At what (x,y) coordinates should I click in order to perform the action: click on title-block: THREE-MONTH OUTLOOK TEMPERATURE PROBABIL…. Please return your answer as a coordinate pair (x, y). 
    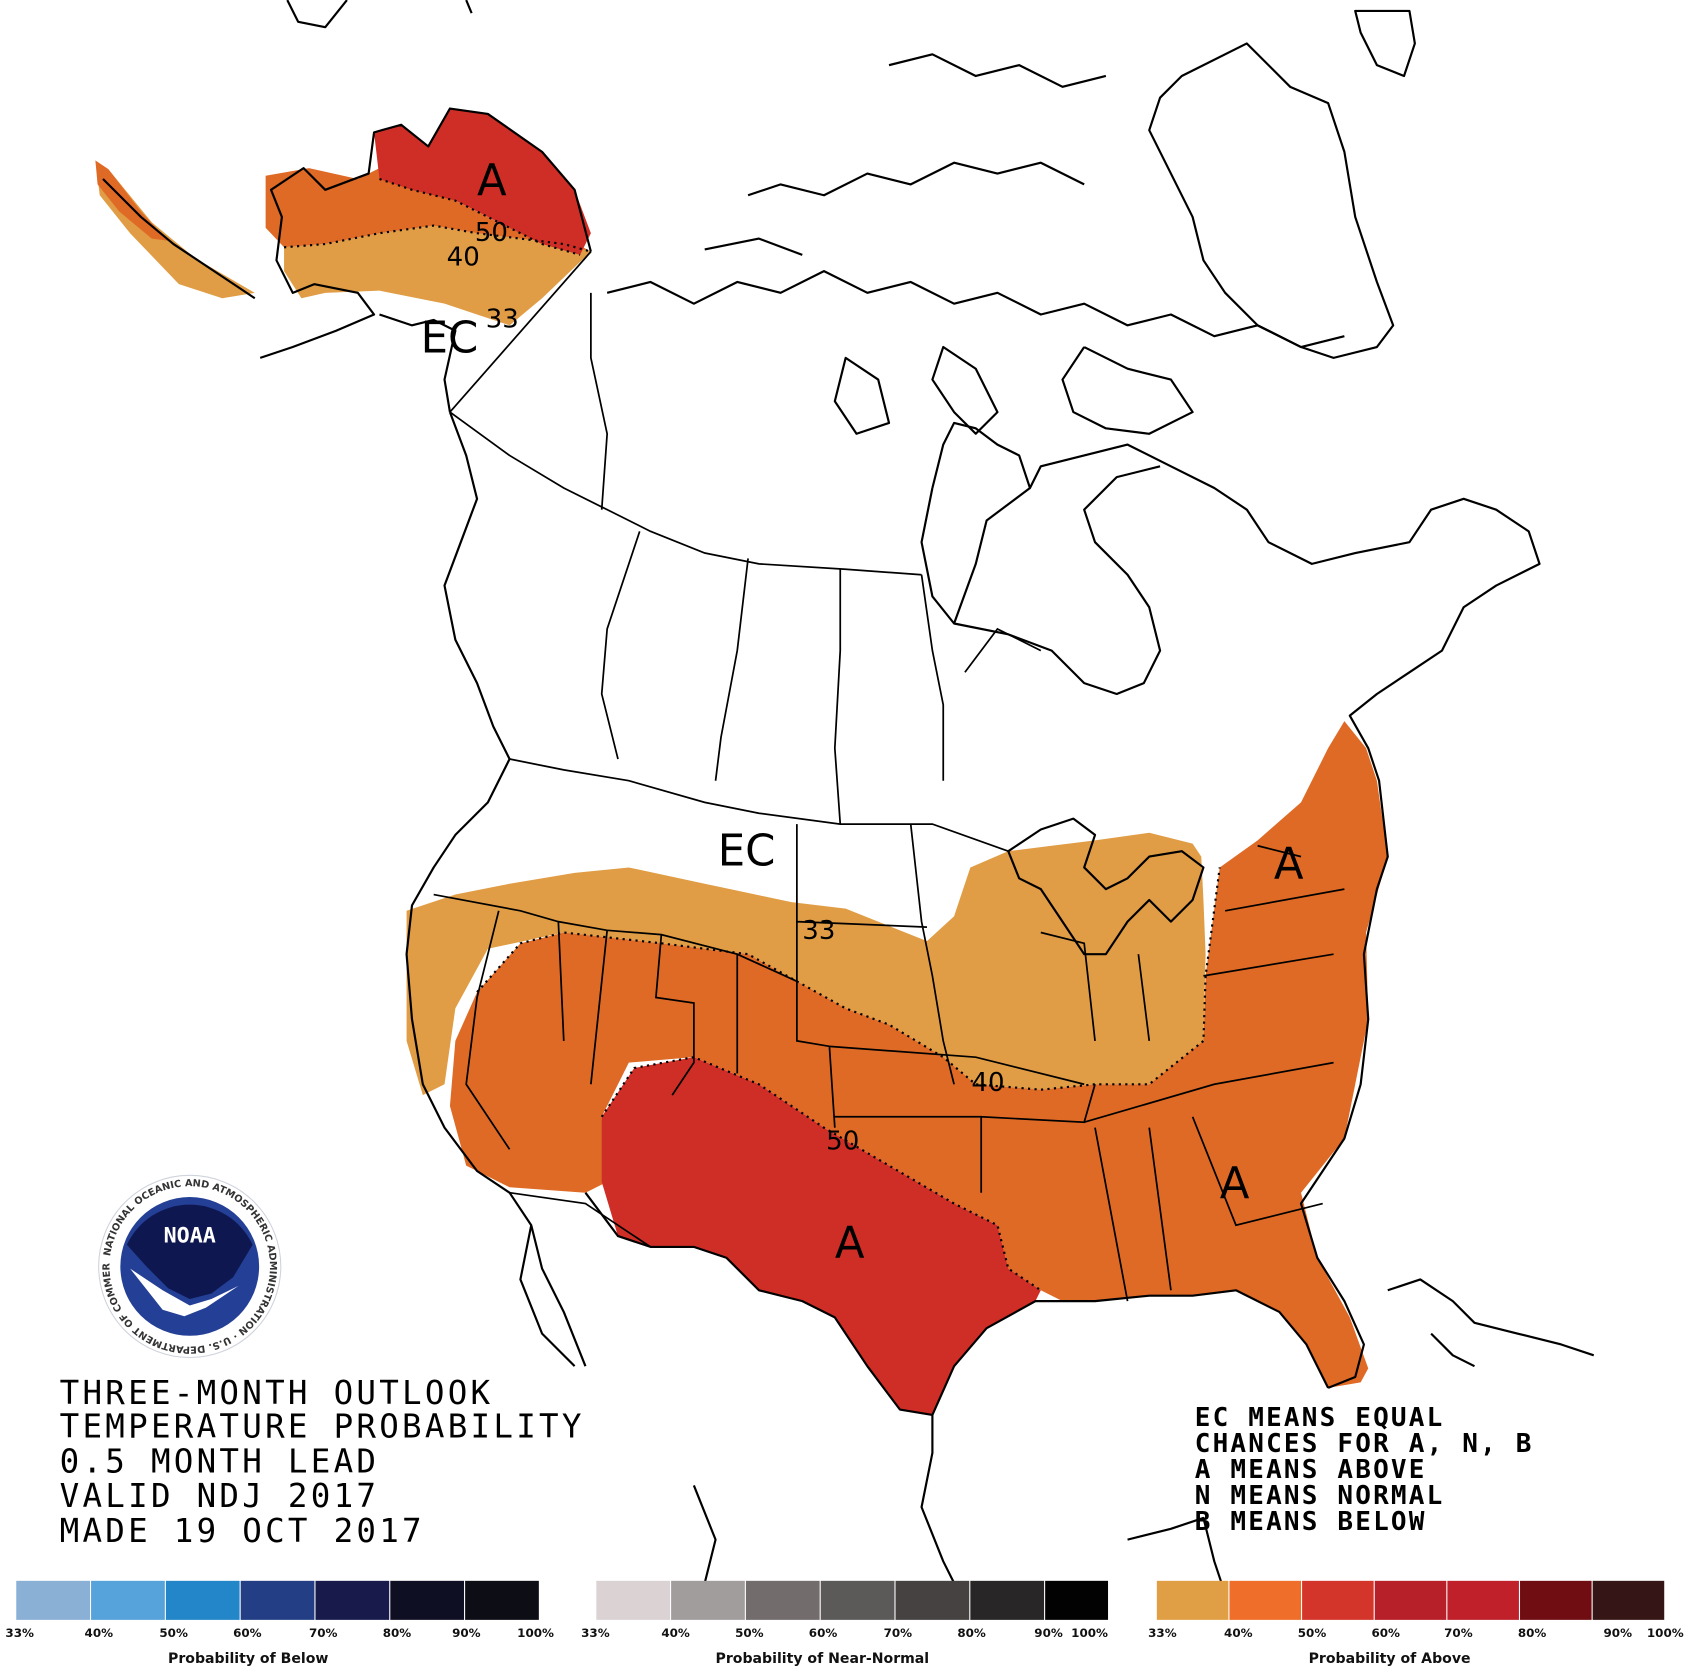
    Looking at the image, I should click on (322, 1462).